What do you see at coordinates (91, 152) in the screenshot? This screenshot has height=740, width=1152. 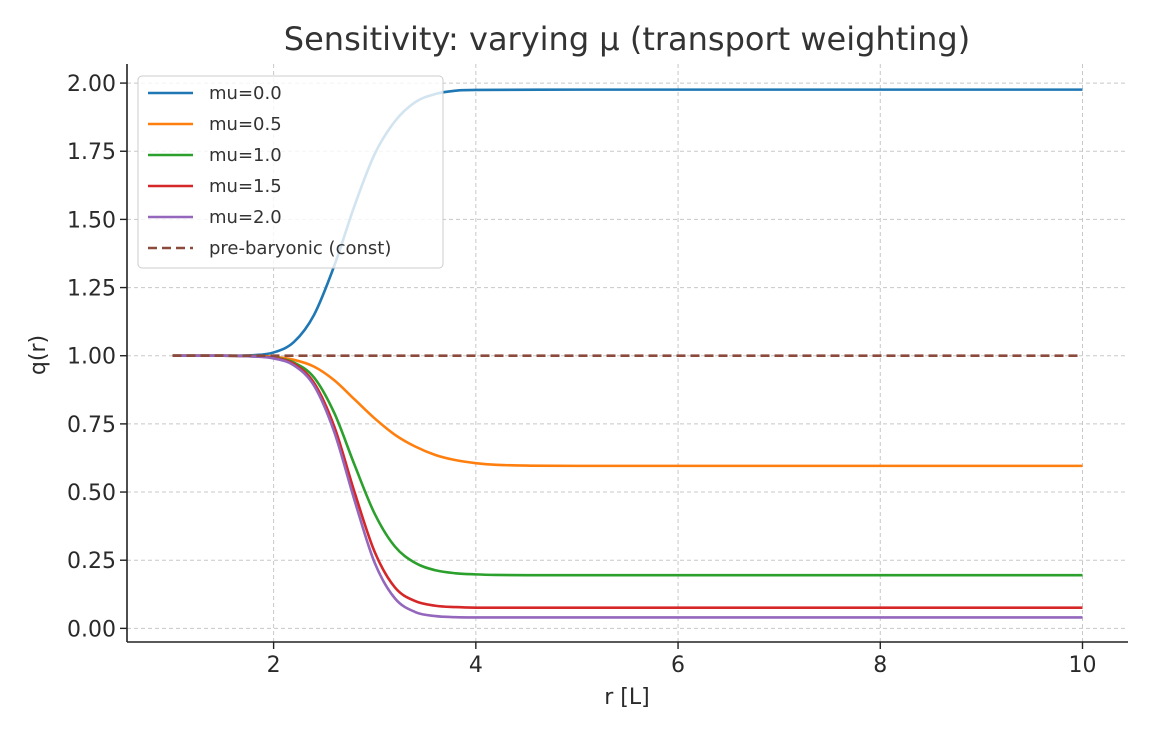 I see `y-tick-label: 1.75` at bounding box center [91, 152].